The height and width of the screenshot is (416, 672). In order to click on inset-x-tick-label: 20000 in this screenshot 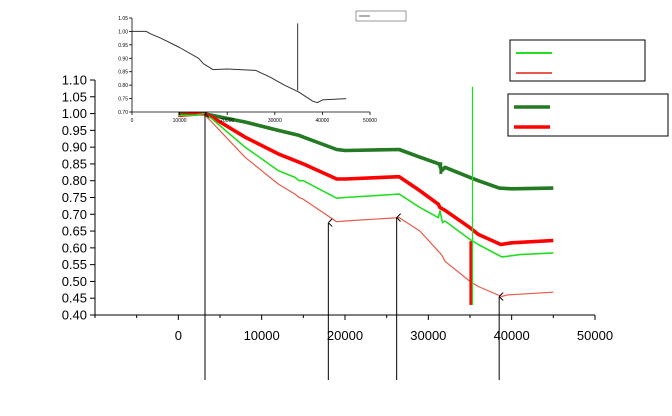, I will do `click(227, 121)`.